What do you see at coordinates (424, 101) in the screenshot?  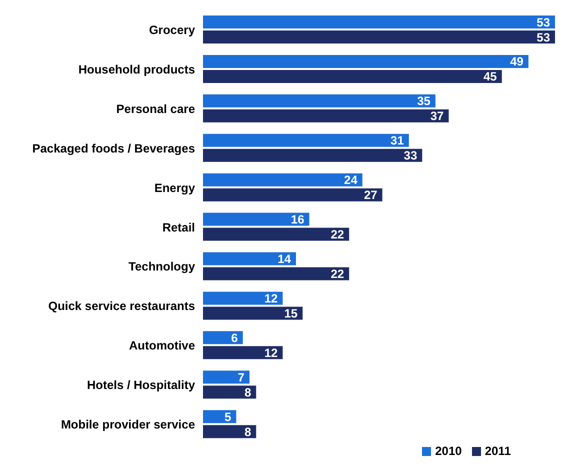 I see `data-label: 35` at bounding box center [424, 101].